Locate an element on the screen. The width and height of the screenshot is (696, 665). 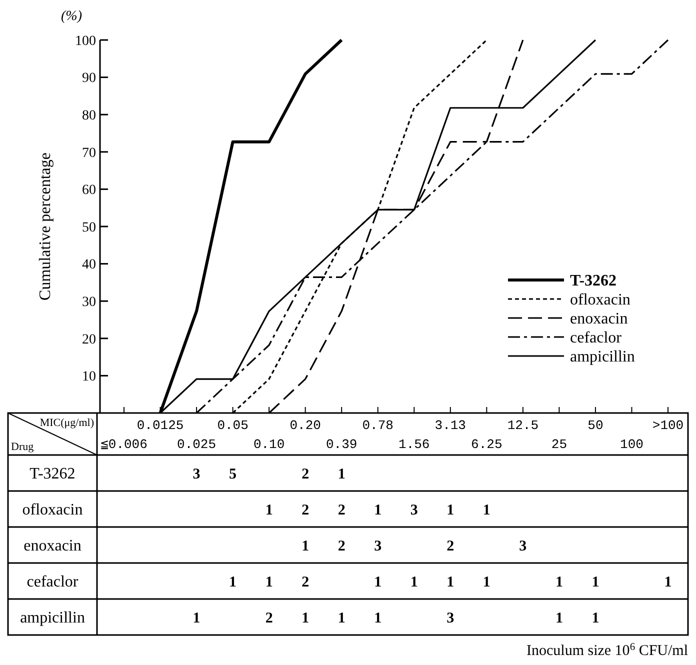
x-tick-label: 0.05 is located at coordinates (232, 425).